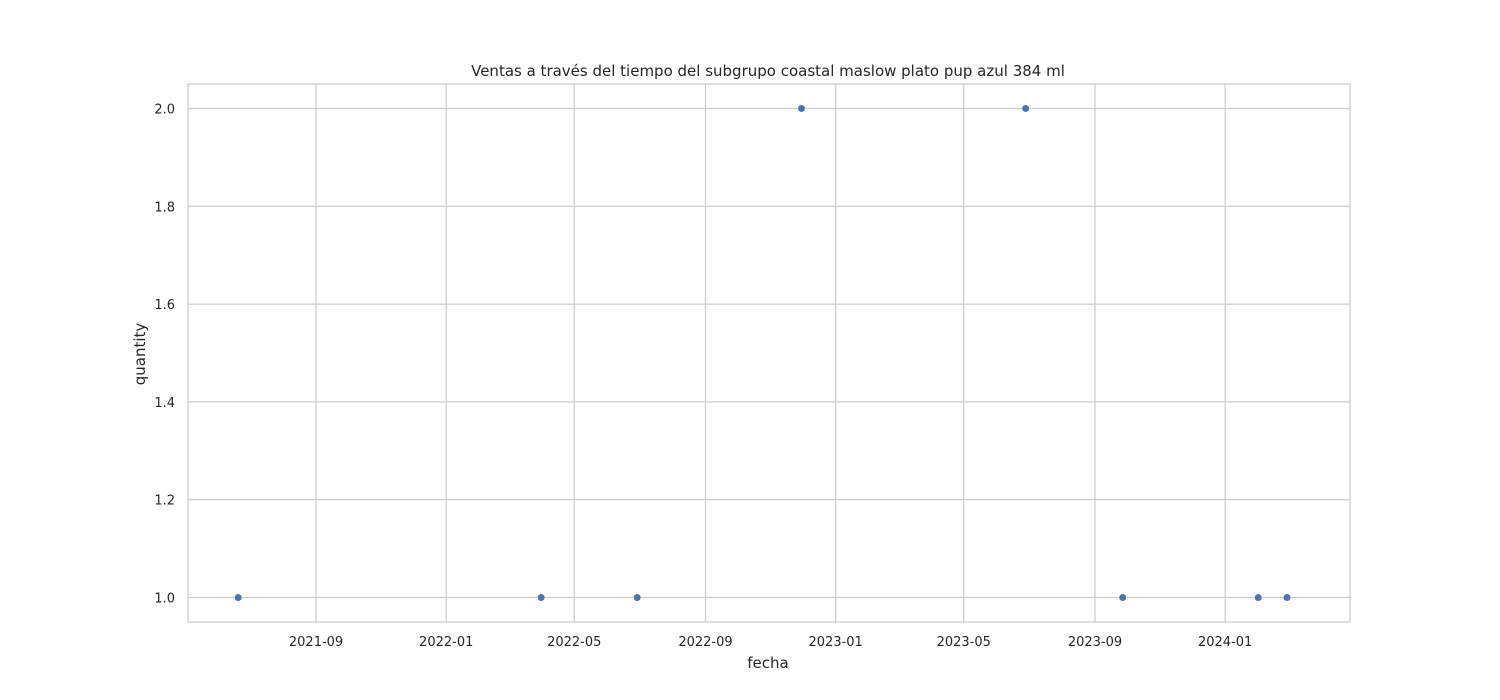 The image size is (1500, 700). What do you see at coordinates (164, 207) in the screenshot?
I see `y-tick-label: 1.8` at bounding box center [164, 207].